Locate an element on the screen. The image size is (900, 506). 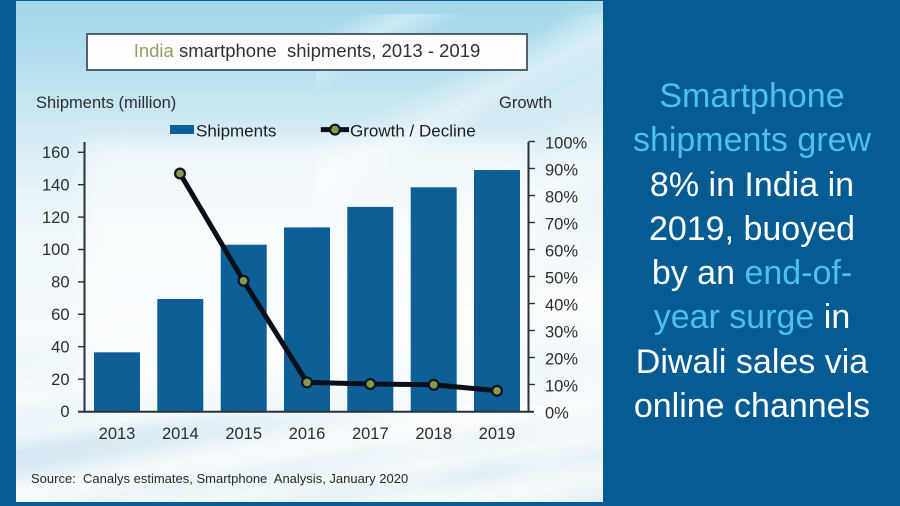
svg-text: 2018 is located at coordinates (433, 434).